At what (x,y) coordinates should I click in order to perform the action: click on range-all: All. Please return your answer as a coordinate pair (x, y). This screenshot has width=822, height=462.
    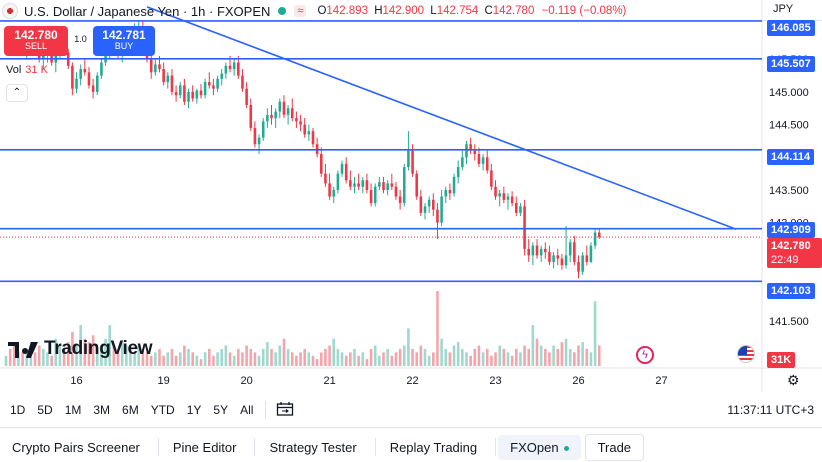
    Looking at the image, I should click on (247, 410).